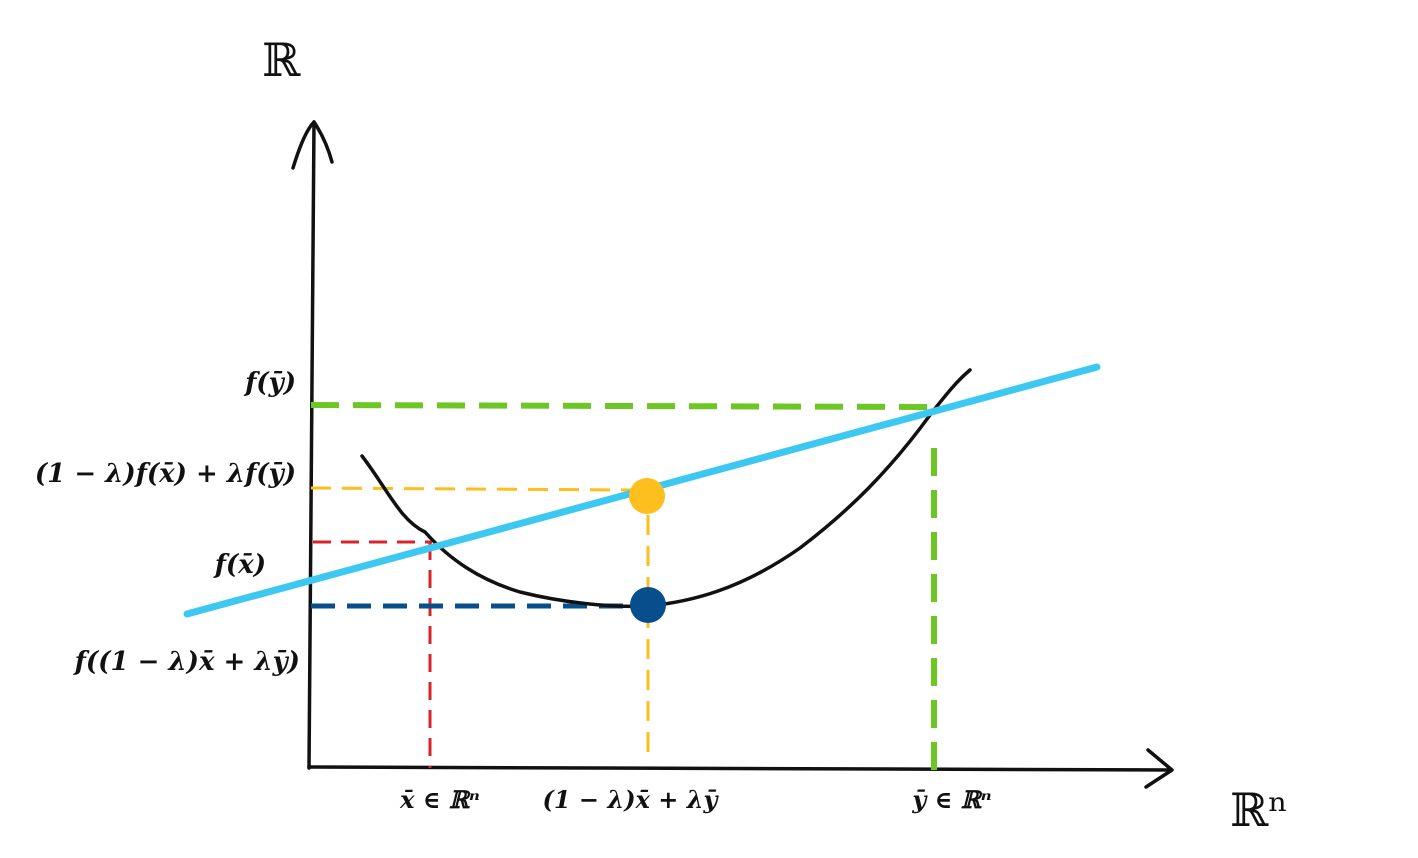 Image resolution: width=1418 pixels, height=858 pixels. What do you see at coordinates (739, 768) in the screenshot?
I see `x-axis` at bounding box center [739, 768].